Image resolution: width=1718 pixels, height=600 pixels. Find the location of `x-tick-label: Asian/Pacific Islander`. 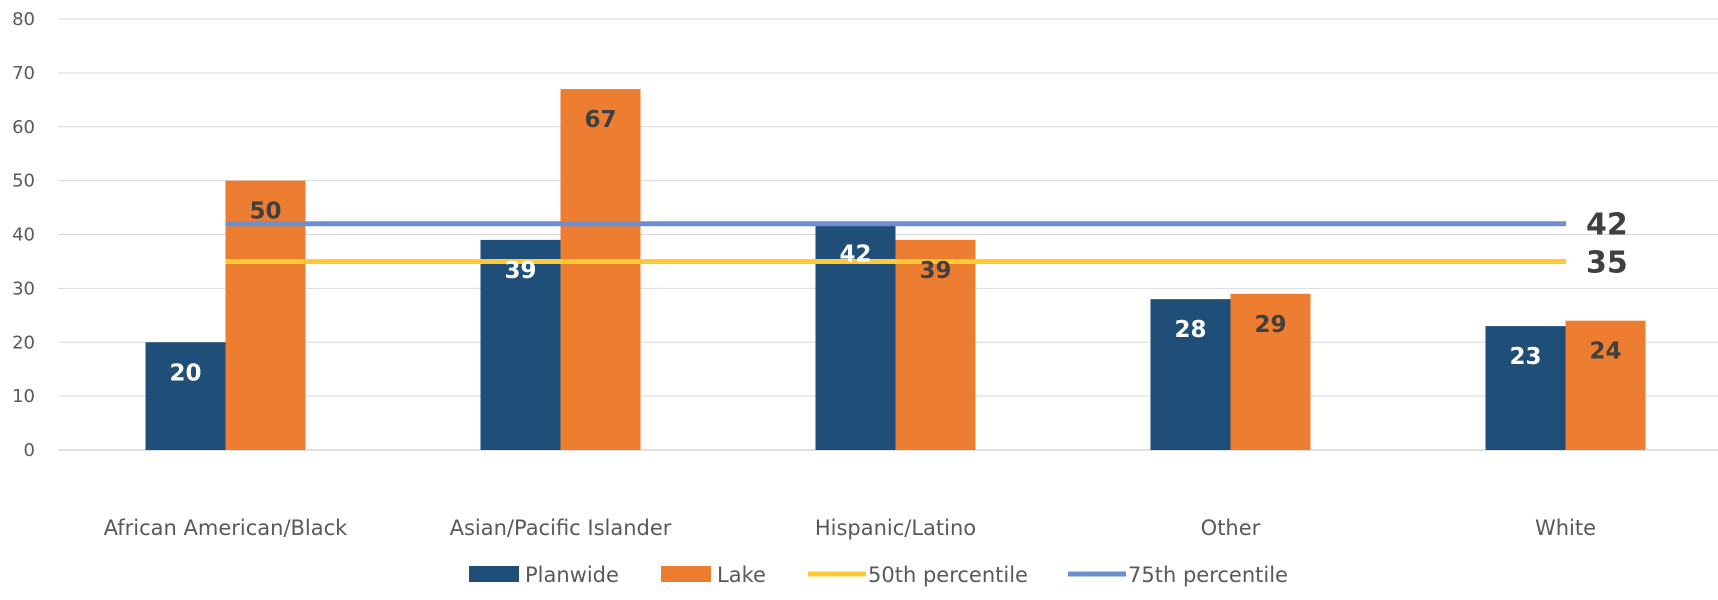

x-tick-label: Asian/Pacific Islander is located at coordinates (561, 528).